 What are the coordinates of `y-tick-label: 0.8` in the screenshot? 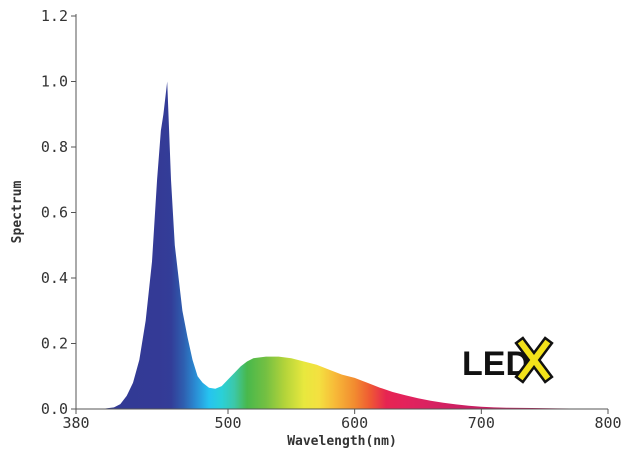 It's located at (54, 147).